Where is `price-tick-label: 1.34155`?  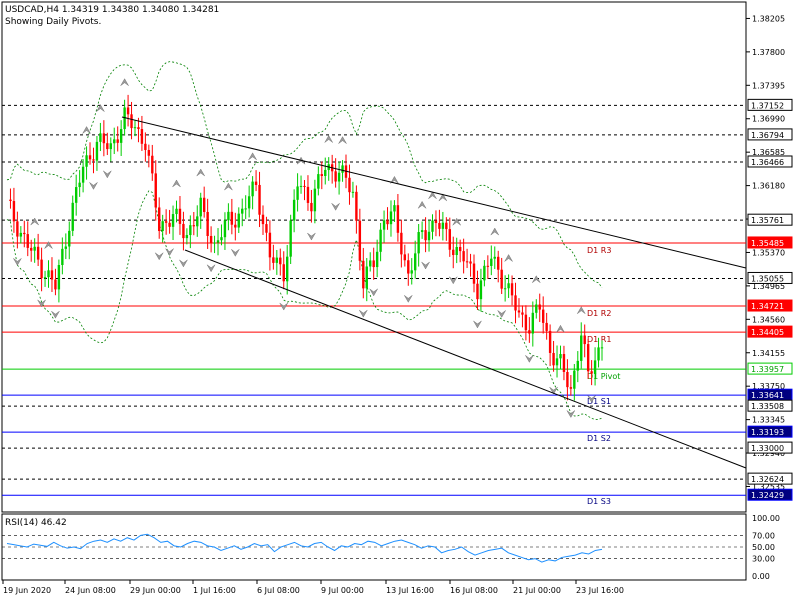 price-tick-label: 1.34155 is located at coordinates (768, 353).